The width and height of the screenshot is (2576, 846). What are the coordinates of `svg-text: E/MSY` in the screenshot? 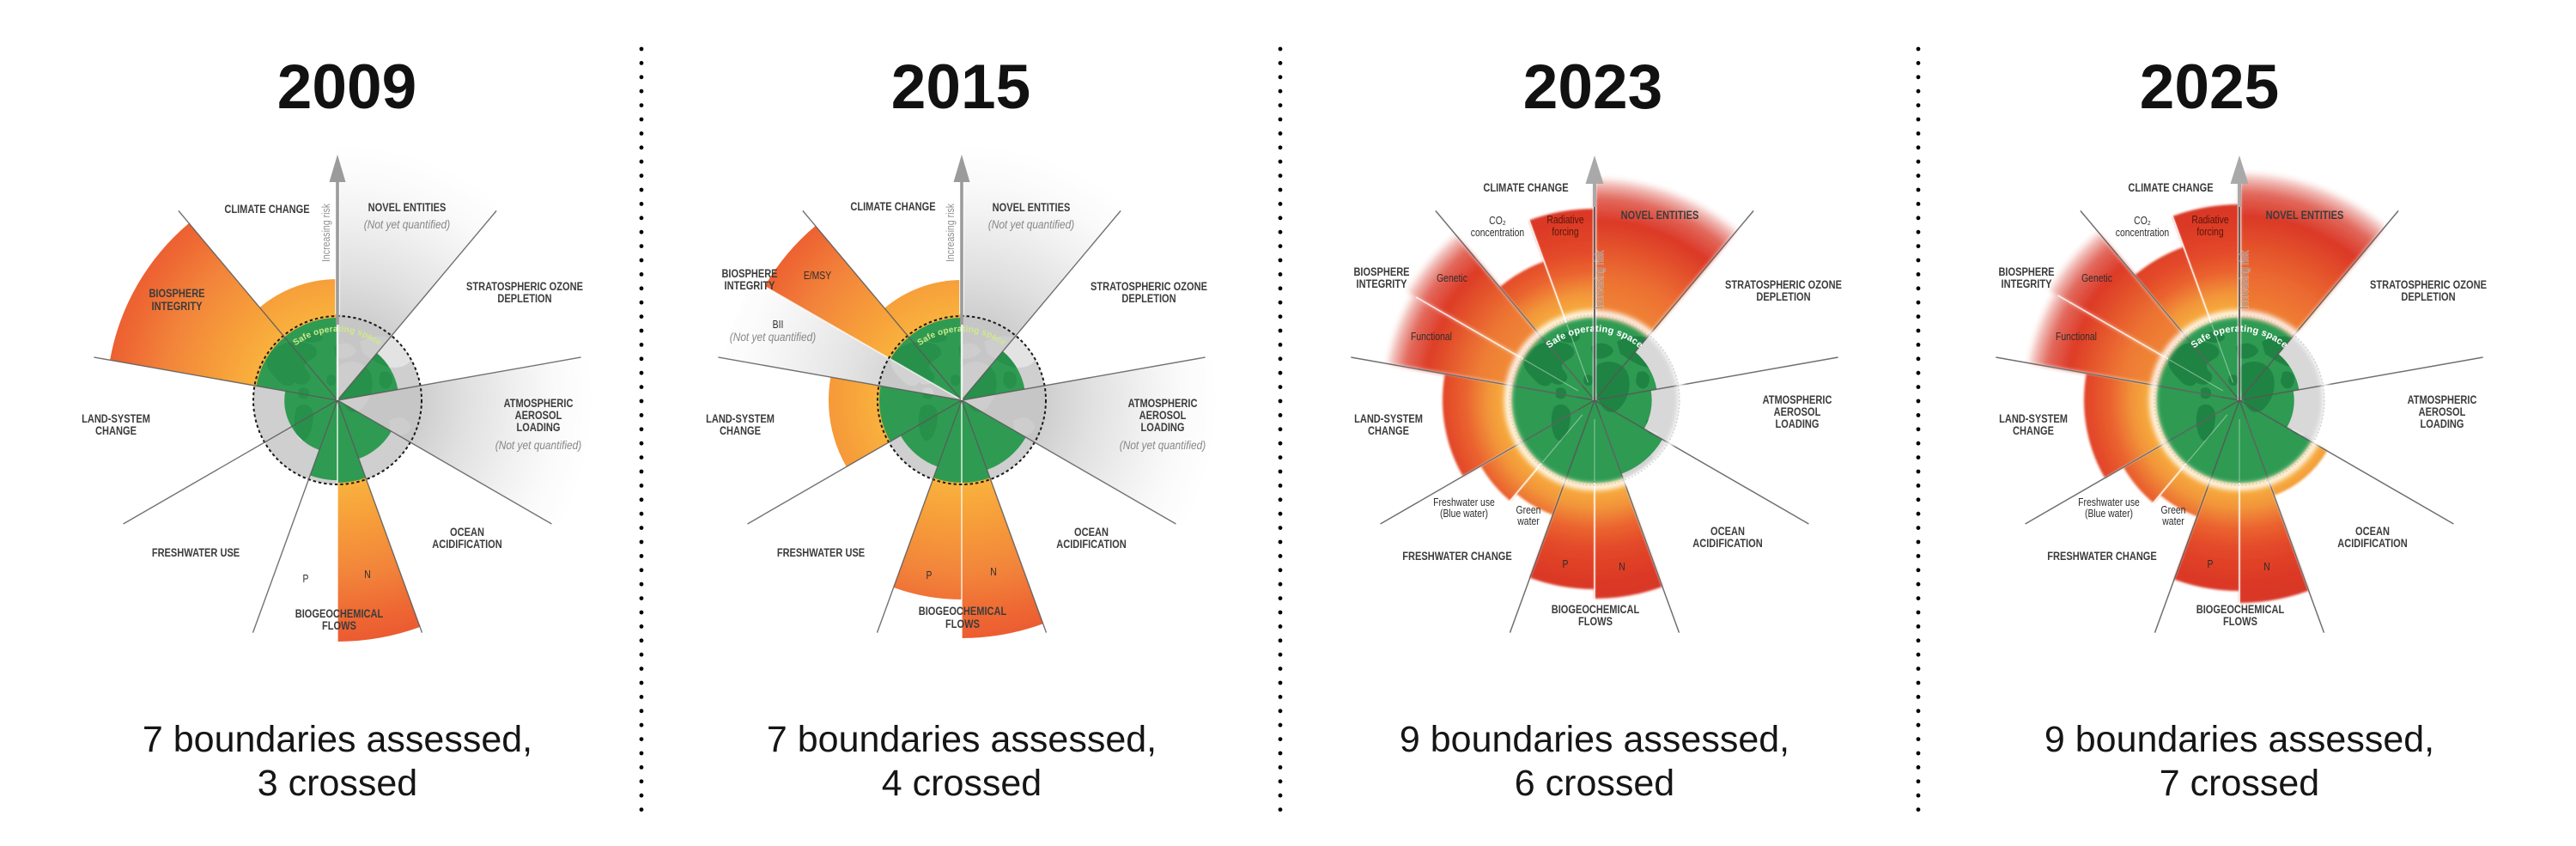 It's located at (817, 276).